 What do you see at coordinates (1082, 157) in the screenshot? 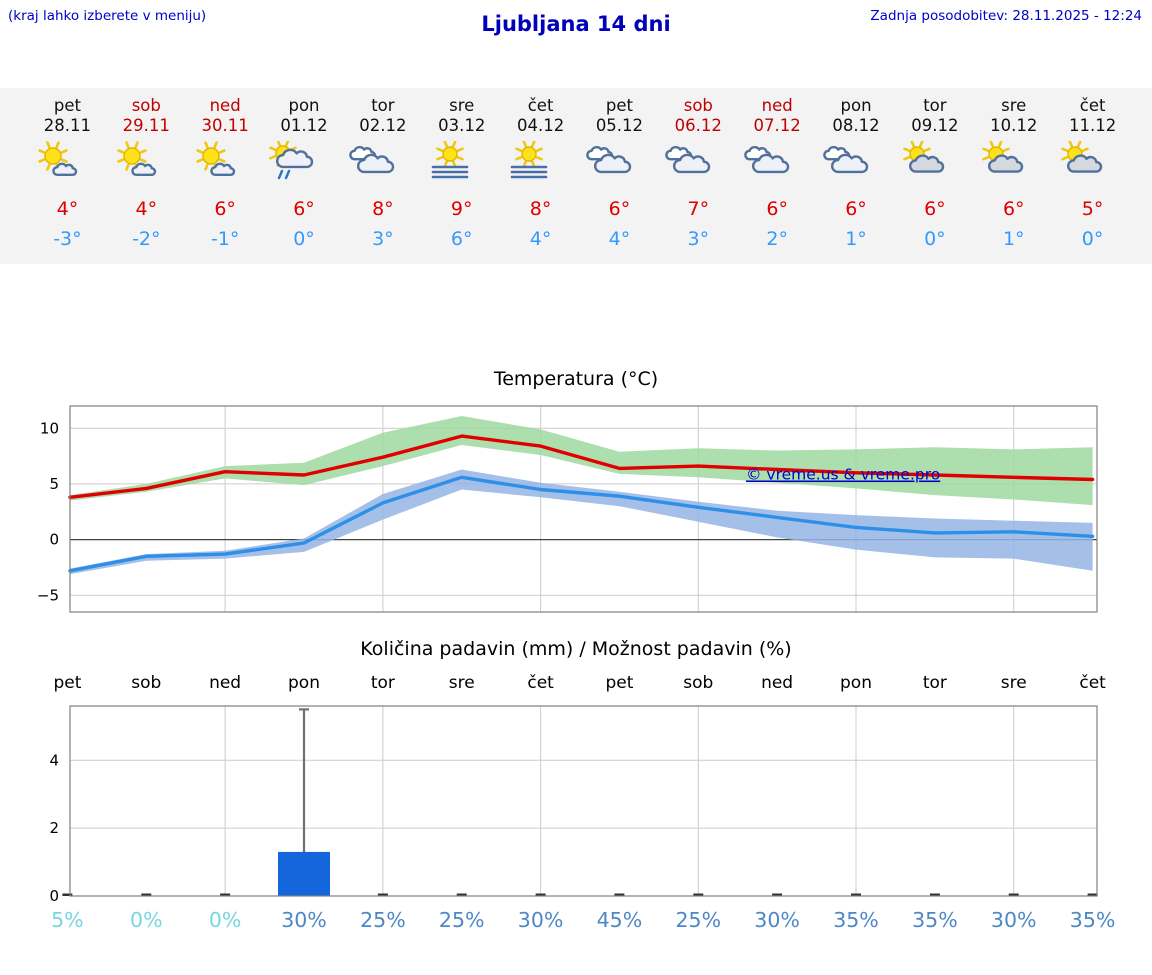
I see `partly-sunny-icon` at bounding box center [1082, 157].